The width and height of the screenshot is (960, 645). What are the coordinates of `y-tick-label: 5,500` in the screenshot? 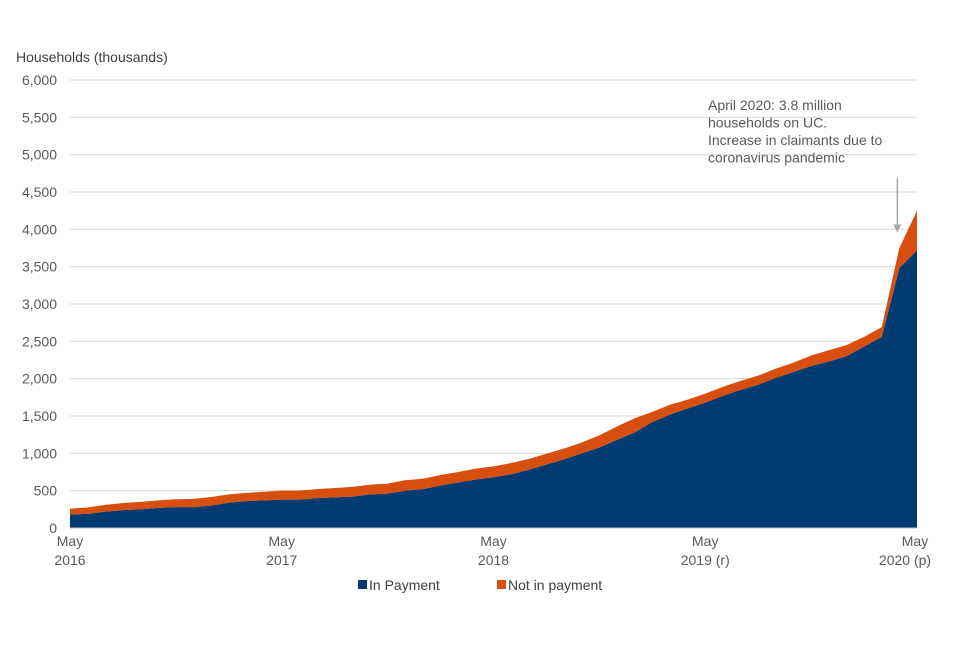 It's located at (39, 117).